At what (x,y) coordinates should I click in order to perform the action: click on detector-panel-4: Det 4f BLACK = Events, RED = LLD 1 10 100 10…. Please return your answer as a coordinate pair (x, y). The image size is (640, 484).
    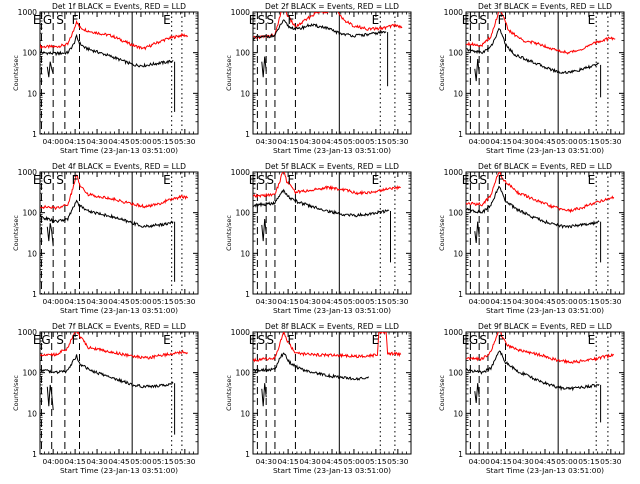
    Looking at the image, I should click on (105, 238).